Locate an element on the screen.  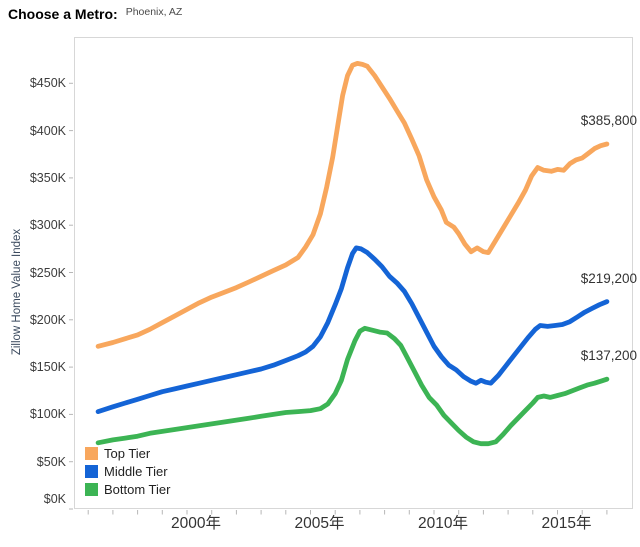
y-tick-label: $150K is located at coordinates (47, 367).